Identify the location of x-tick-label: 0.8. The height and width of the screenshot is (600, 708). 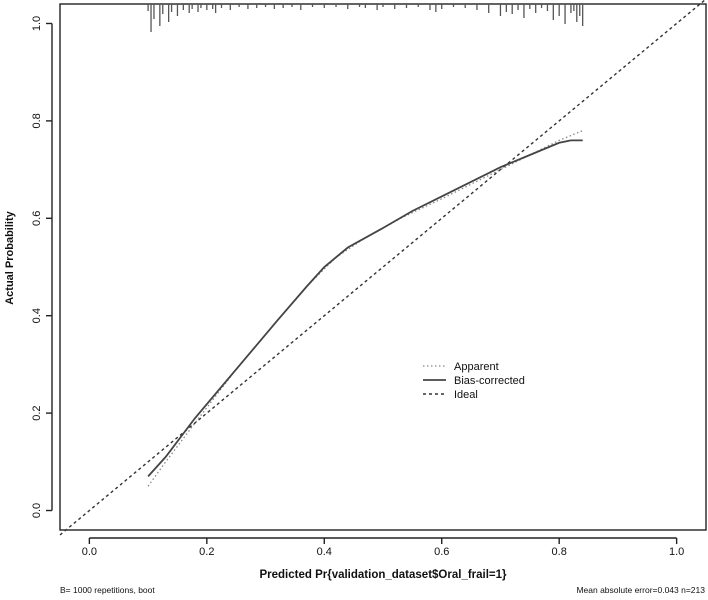
(559, 552).